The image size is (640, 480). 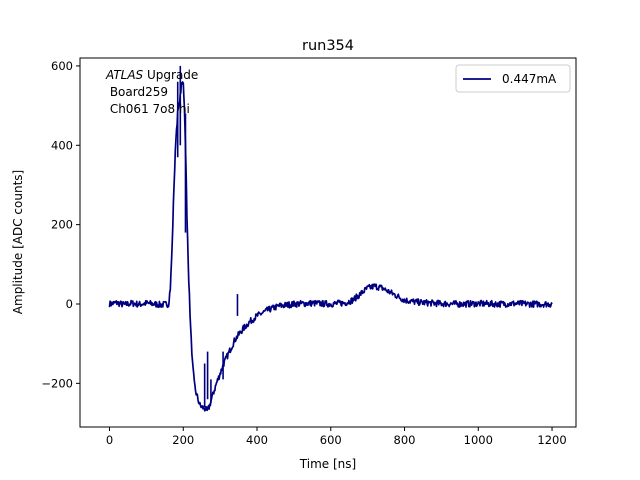 I want to click on signal-spikes, so click(x=207, y=236).